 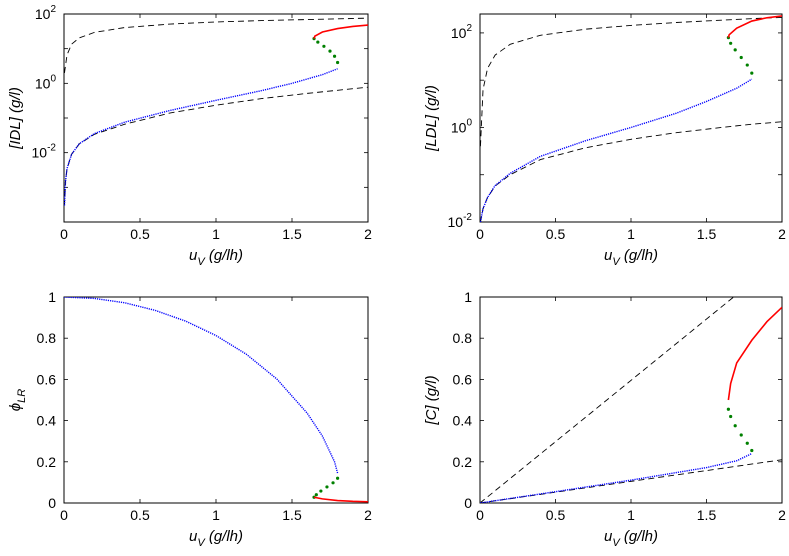 I want to click on y-axis-label: [C] (g/l), so click(x=431, y=400).